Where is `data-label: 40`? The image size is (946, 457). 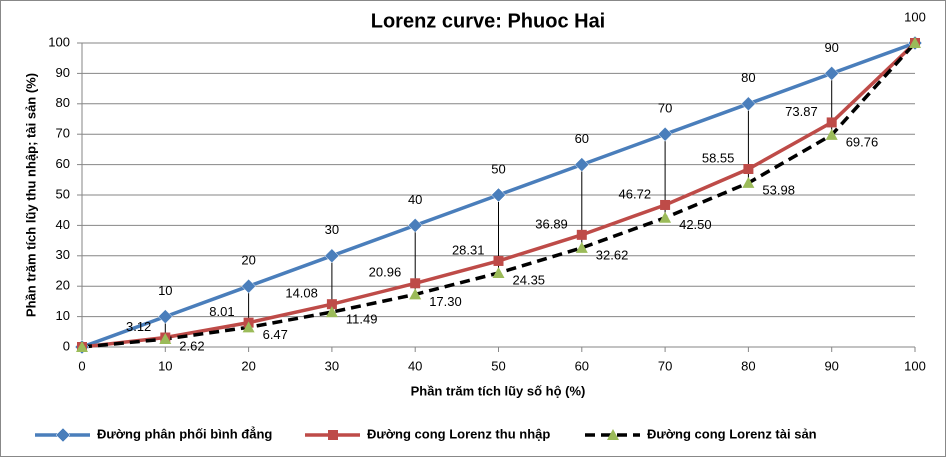
data-label: 40 is located at coordinates (415, 199).